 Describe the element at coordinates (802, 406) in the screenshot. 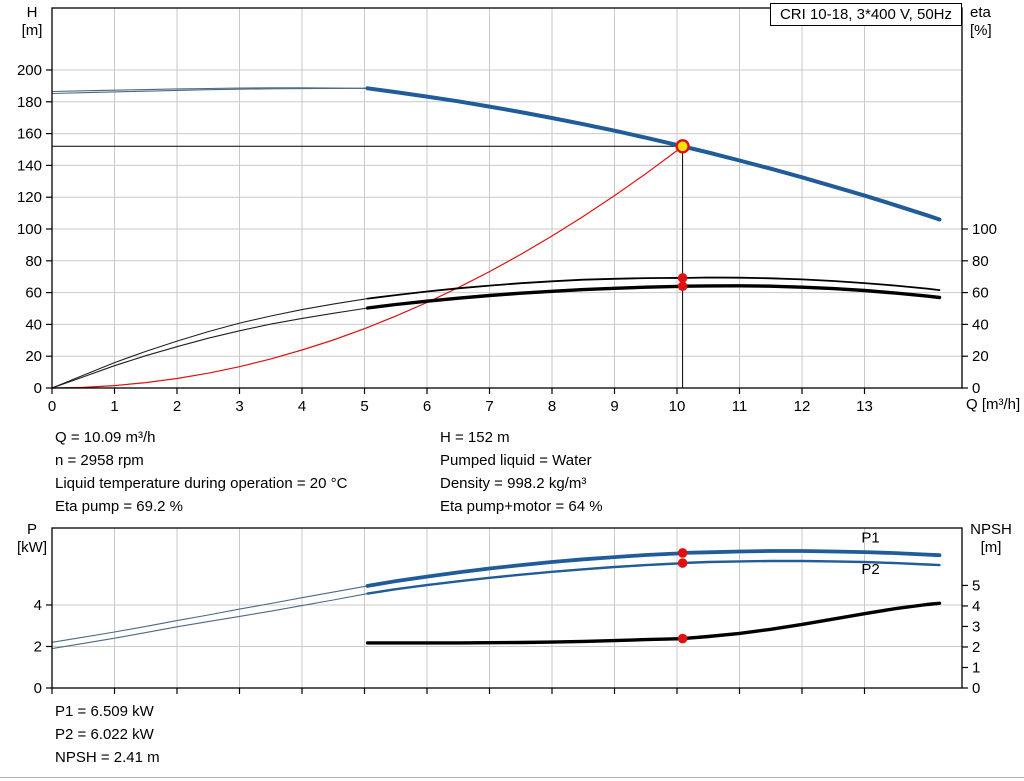

I see `svg-text: 12` at that location.